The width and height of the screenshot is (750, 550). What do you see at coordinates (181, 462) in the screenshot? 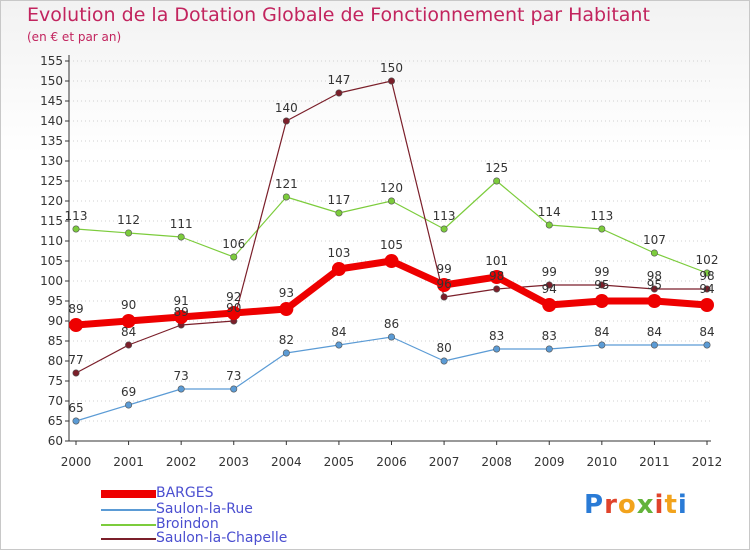
I see `x-tick-label: 2002` at bounding box center [181, 462].